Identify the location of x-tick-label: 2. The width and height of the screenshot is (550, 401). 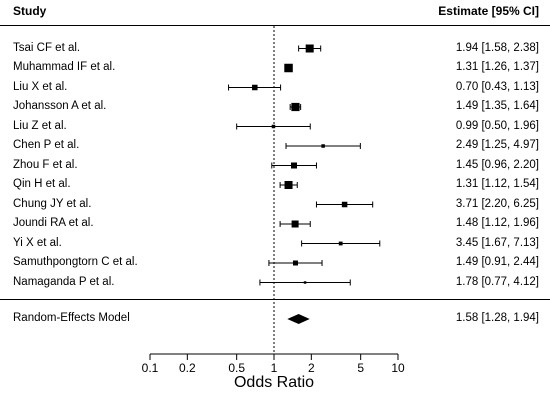
(311, 368).